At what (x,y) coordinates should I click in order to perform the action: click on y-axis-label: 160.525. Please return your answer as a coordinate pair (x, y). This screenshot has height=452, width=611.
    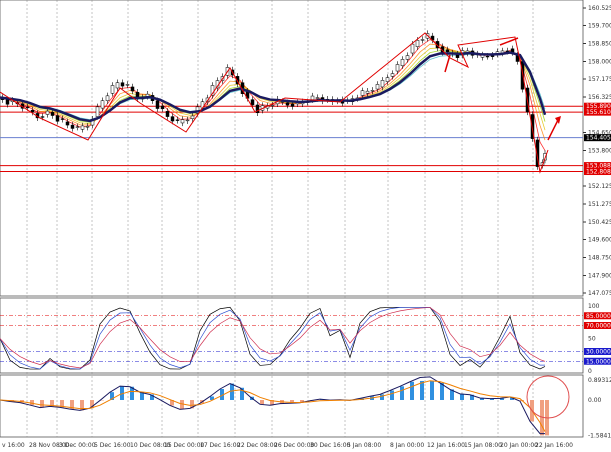
    Looking at the image, I should click on (599, 8).